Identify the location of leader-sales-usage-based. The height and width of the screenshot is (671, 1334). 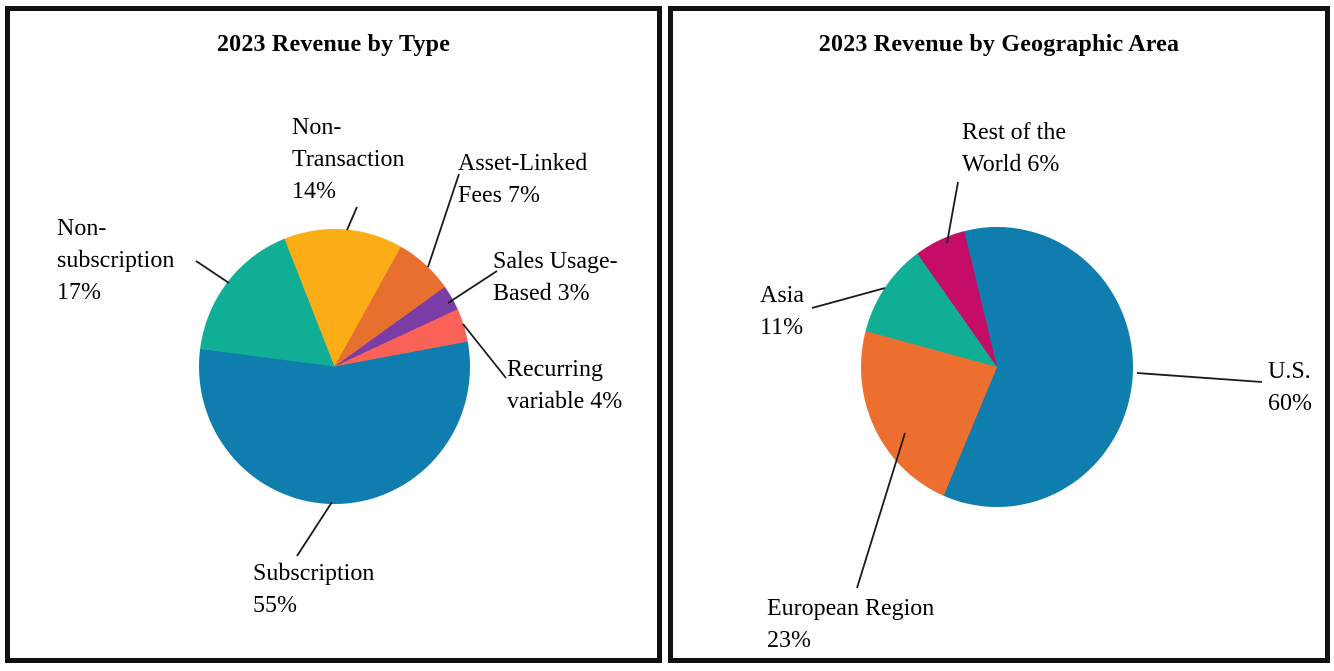
(472, 287).